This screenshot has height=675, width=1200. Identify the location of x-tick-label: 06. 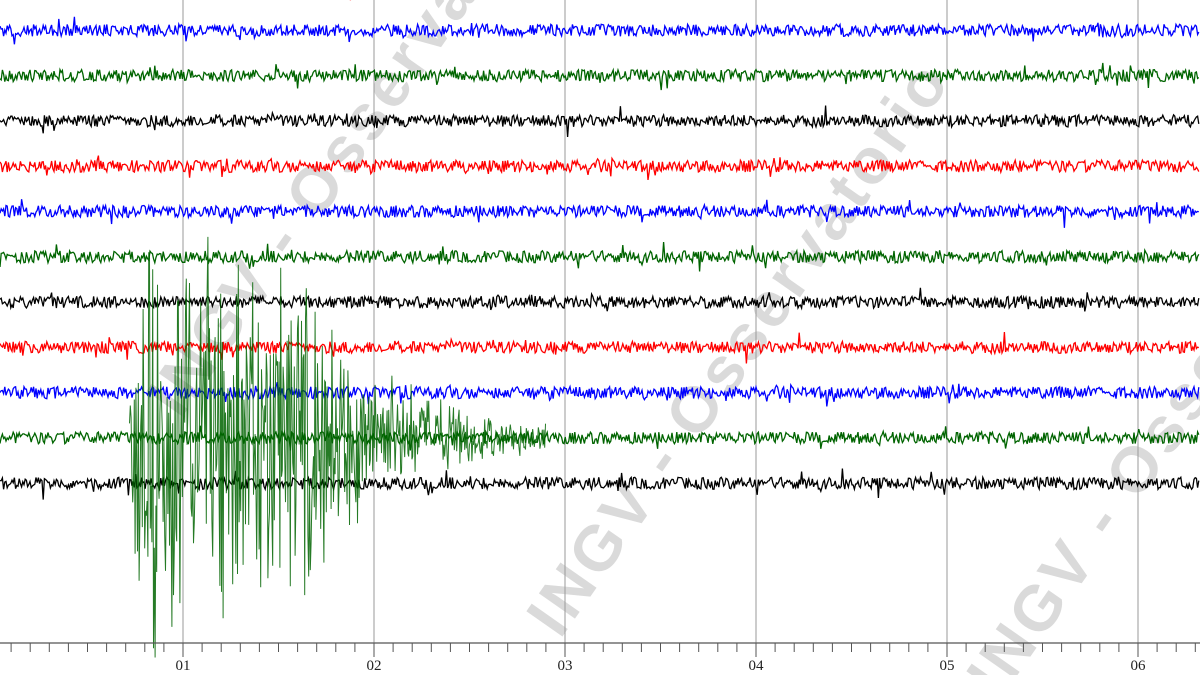
(1139, 666).